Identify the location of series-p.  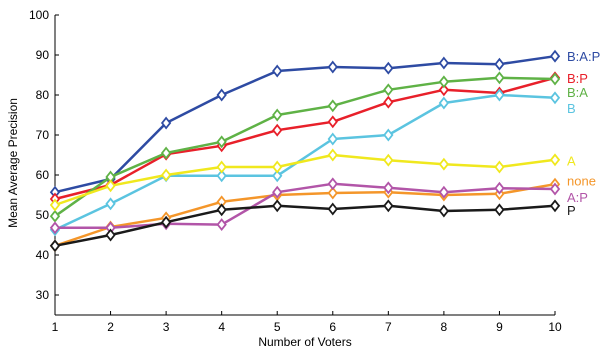
(305, 226).